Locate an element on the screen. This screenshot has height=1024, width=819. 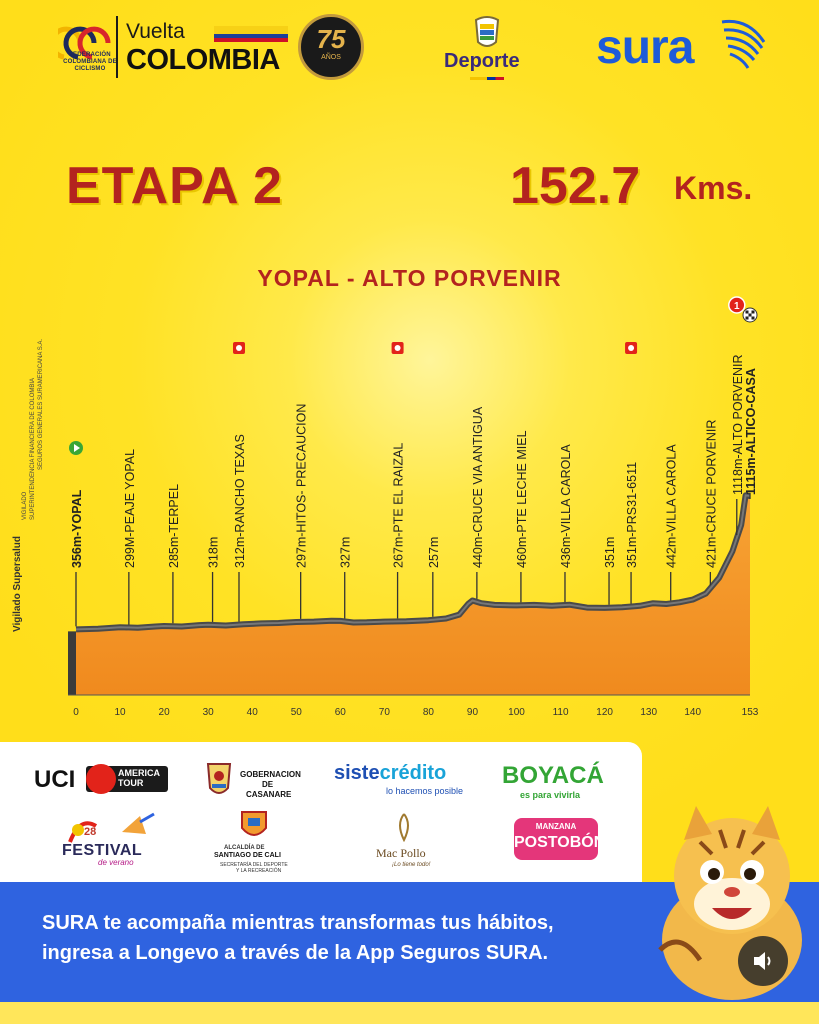
anniversary-number: 75 is located at coordinates (331, 39).